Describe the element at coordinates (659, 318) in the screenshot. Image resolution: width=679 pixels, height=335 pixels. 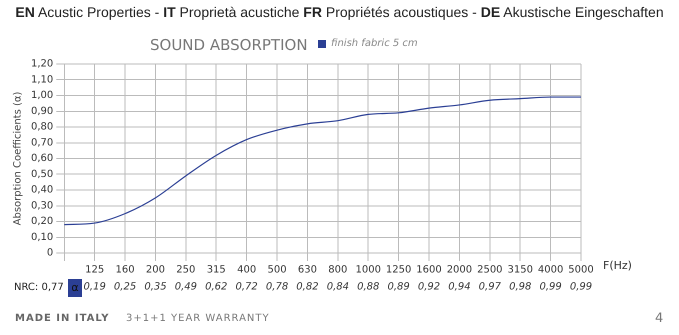
I see `text: 4` at that location.